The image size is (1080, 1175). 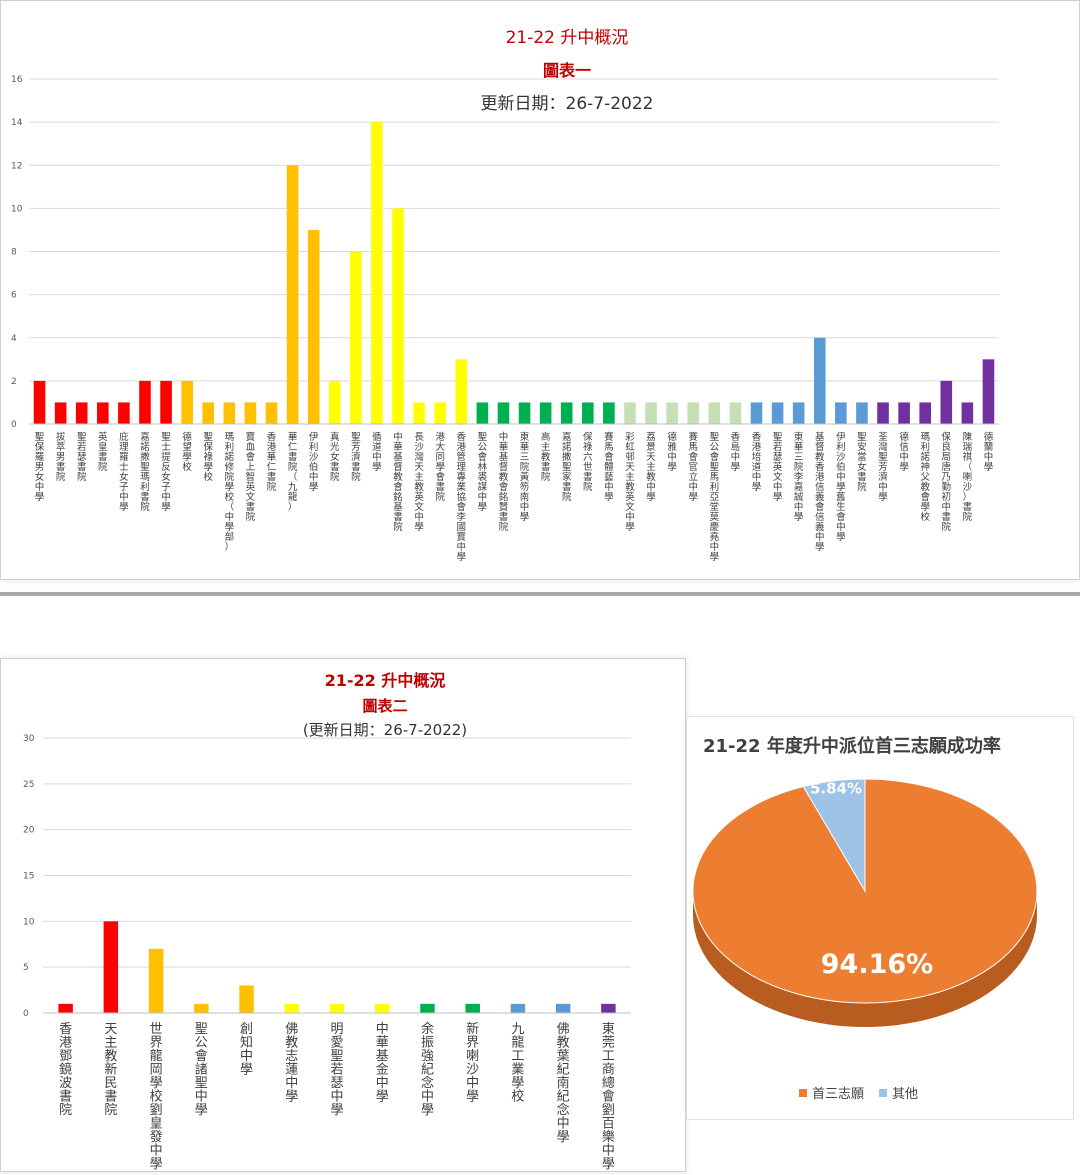 I want to click on chart1-x-tick-label: 聖芳濟書院, so click(x=356, y=457).